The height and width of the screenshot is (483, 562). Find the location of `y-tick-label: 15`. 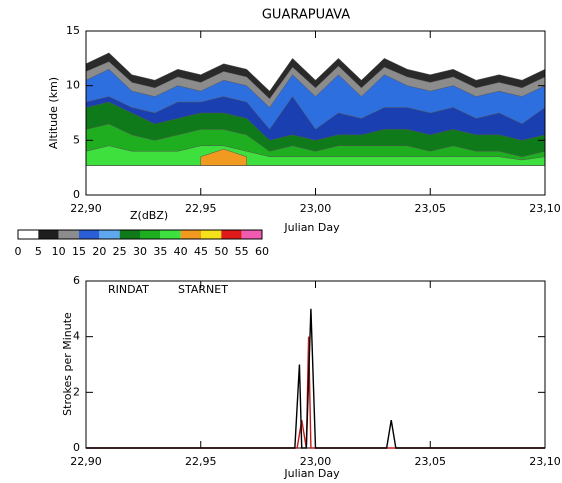

y-tick-label: 15 is located at coordinates (73, 30).